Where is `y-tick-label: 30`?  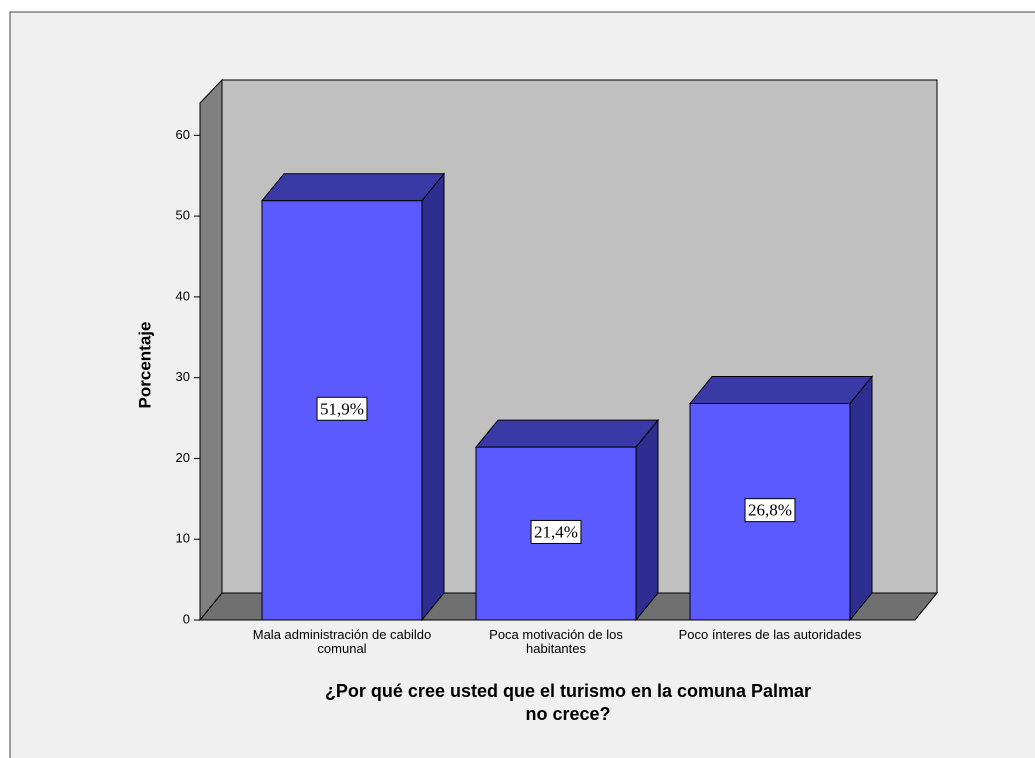 y-tick-label: 30 is located at coordinates (183, 376).